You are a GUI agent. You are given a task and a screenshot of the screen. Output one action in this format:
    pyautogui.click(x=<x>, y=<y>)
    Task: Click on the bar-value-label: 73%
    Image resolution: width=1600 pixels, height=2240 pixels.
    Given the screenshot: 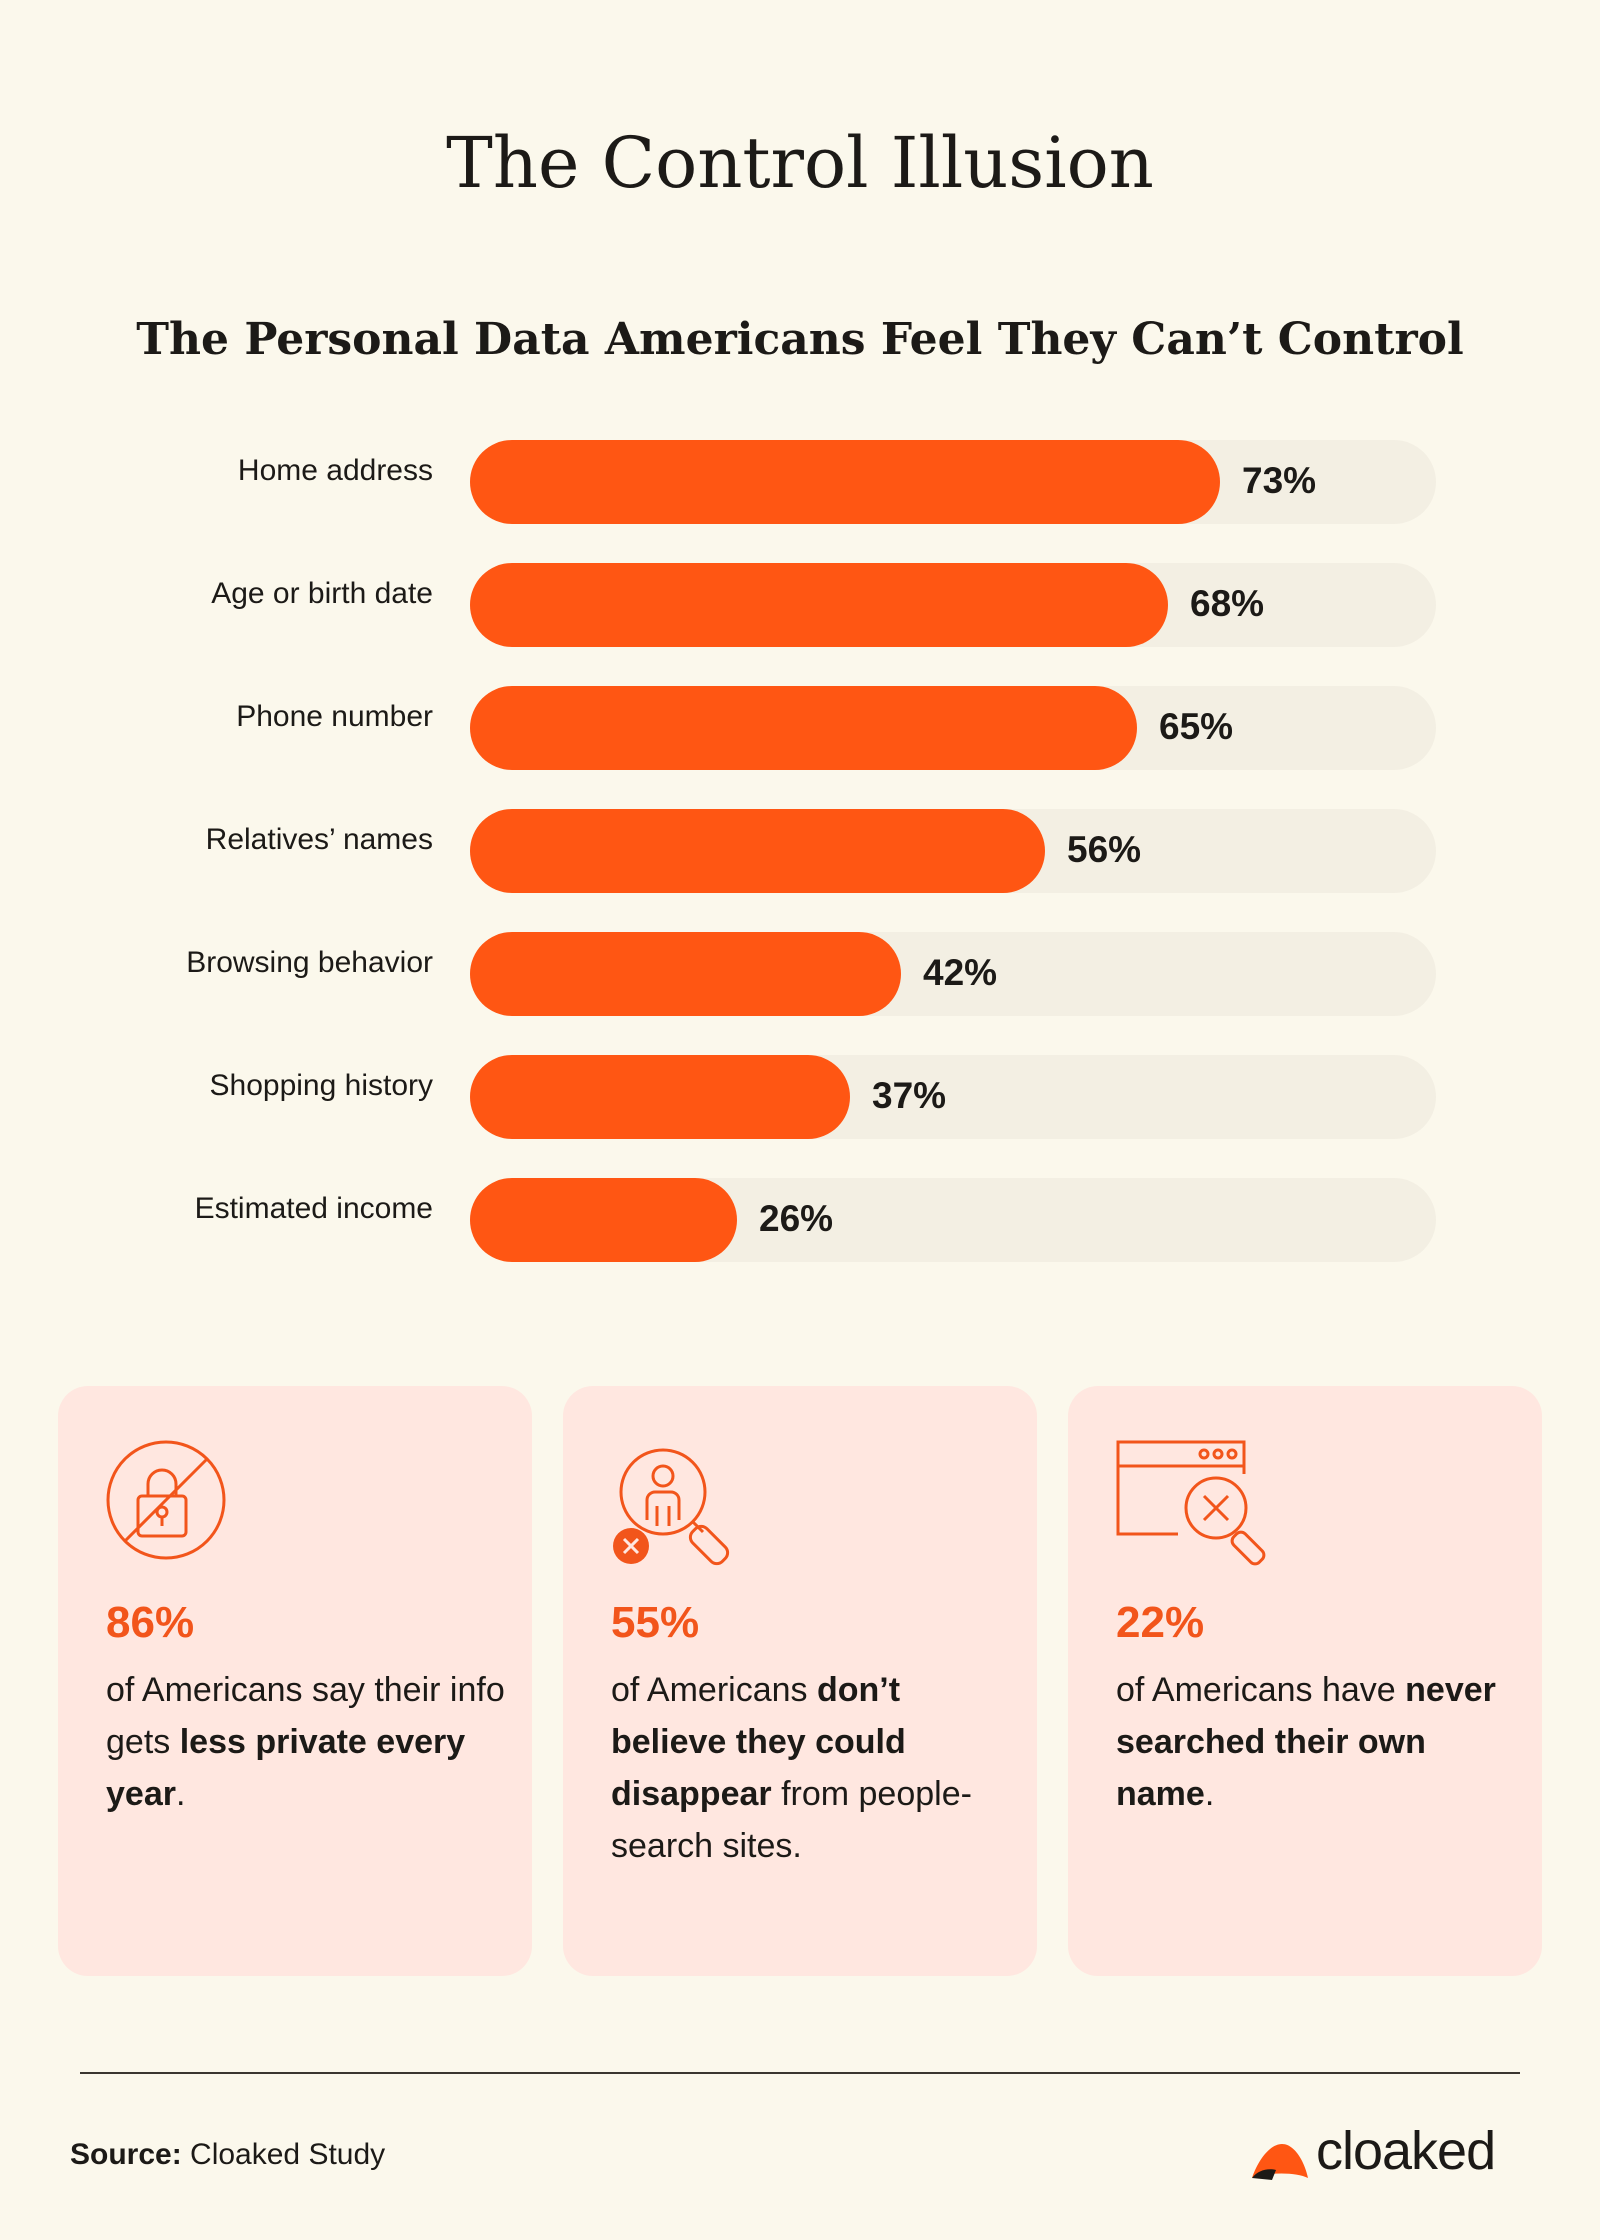 What is the action you would take?
    pyautogui.click(x=1279, y=480)
    